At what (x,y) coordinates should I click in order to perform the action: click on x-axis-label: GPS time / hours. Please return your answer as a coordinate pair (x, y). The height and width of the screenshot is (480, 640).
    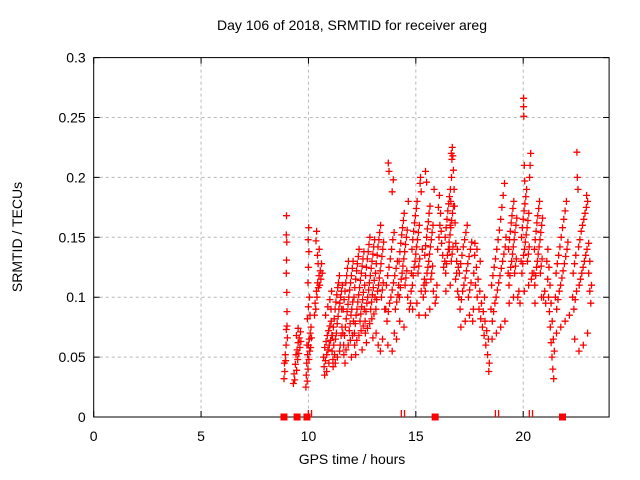
    Looking at the image, I should click on (352, 459).